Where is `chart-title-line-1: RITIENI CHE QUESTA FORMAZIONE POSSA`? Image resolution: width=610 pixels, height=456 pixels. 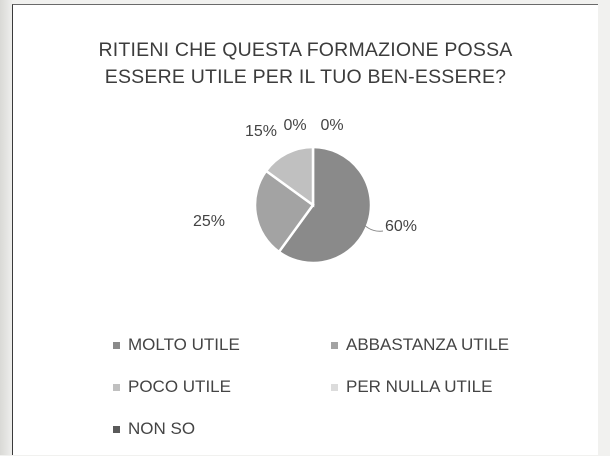 chart-title-line-1: RITIENI CHE QUESTA FORMAZIONE POSSA is located at coordinates (305, 50).